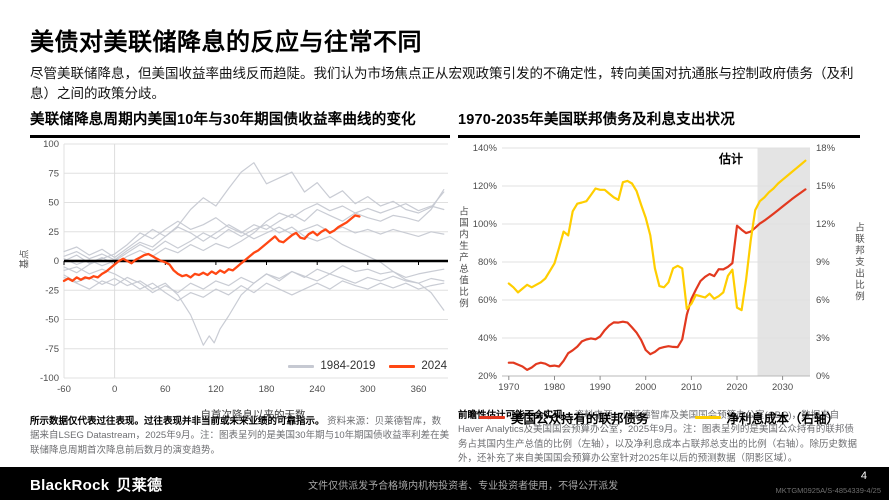 This screenshot has height=500, width=889. I want to click on legend-label-2024: 2024, so click(434, 366).